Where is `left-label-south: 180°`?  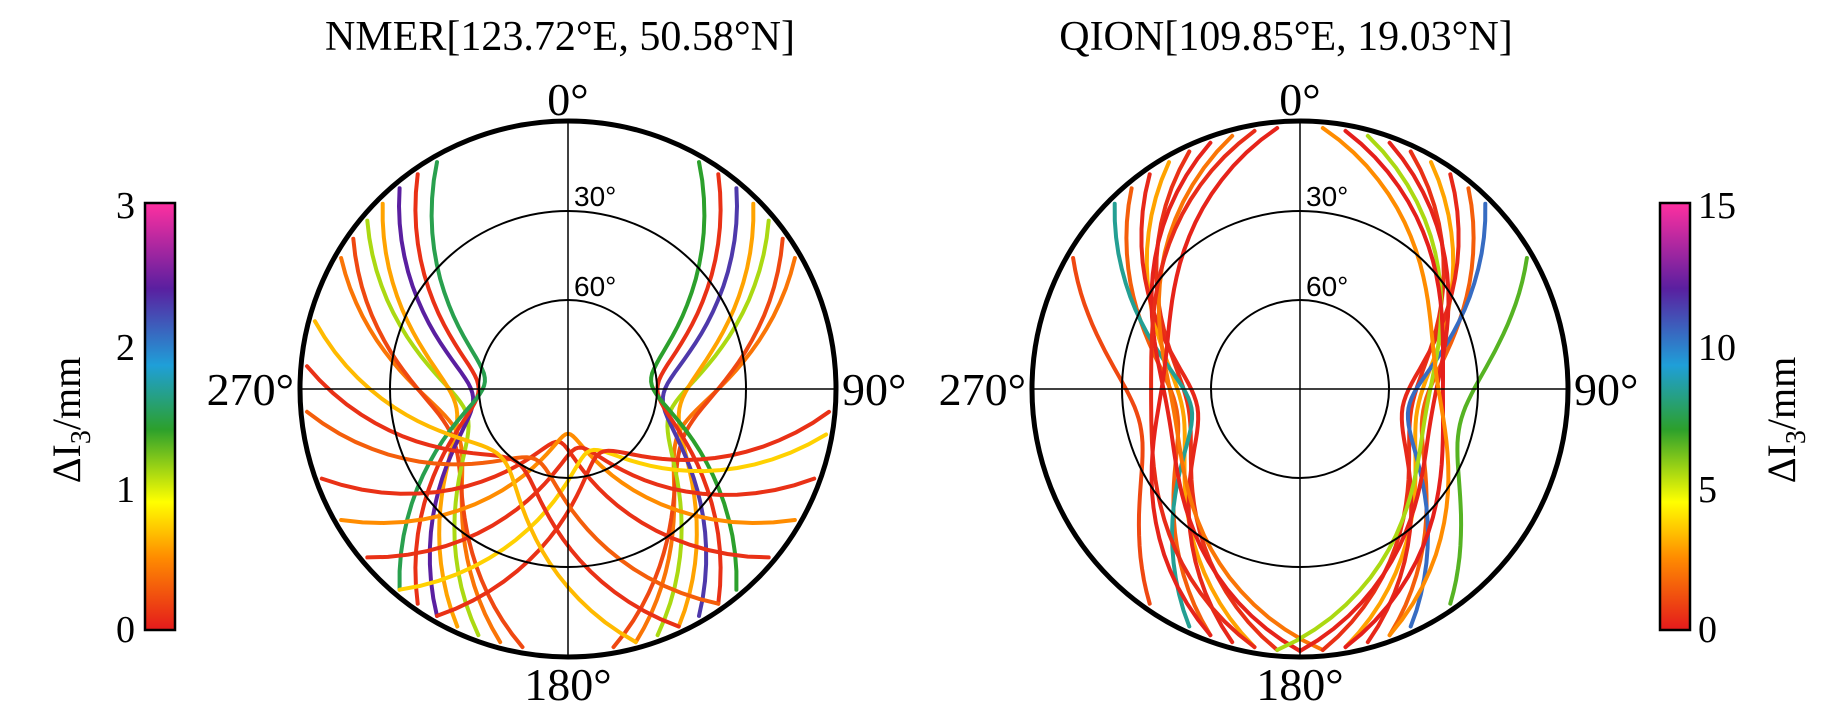
left-label-south: 180° is located at coordinates (567, 684).